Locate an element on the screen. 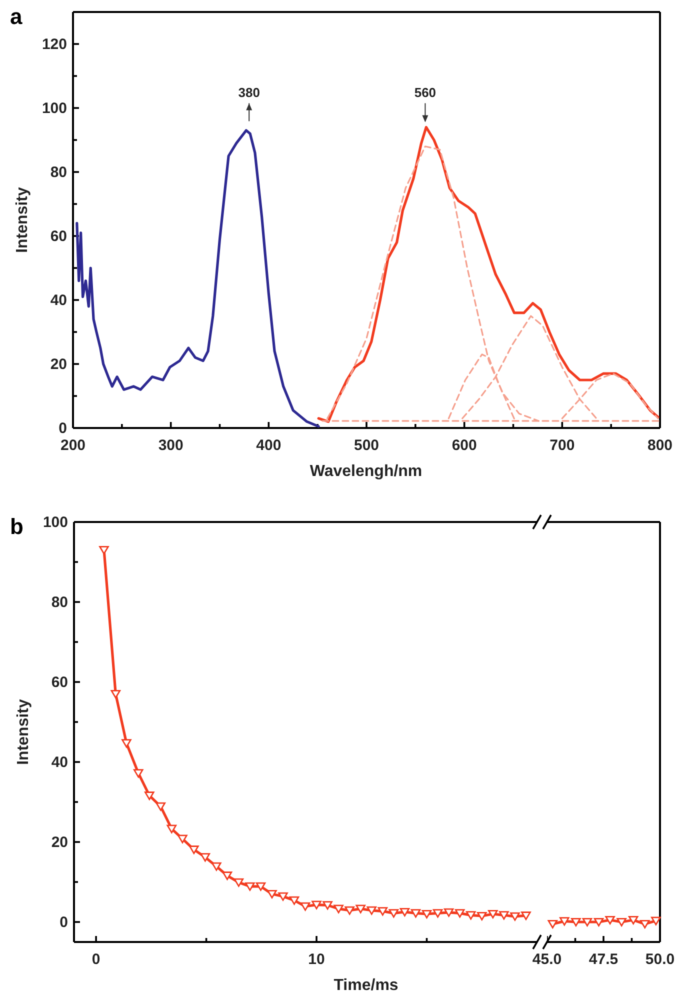  x-tick-label: 400 is located at coordinates (269, 445).